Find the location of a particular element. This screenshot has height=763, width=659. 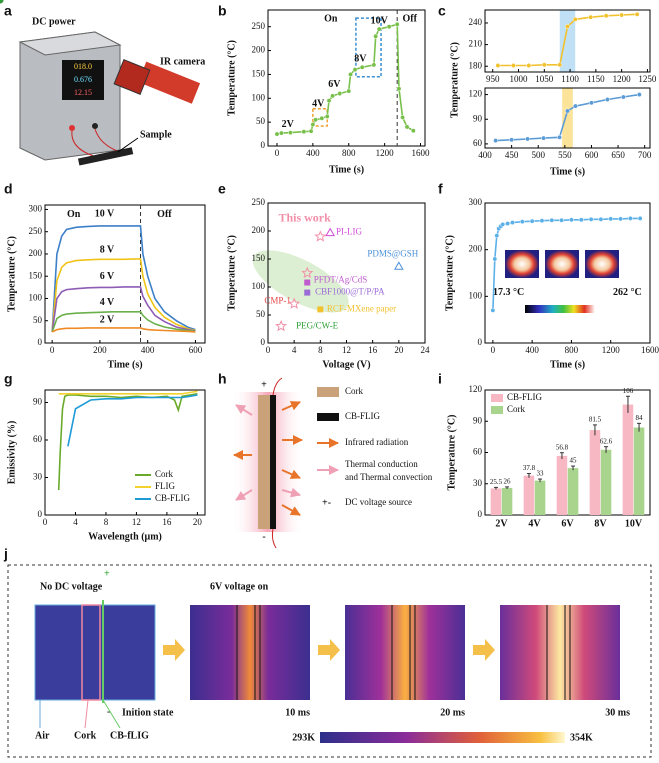

point-label: PDMS@GSH is located at coordinates (392, 254).